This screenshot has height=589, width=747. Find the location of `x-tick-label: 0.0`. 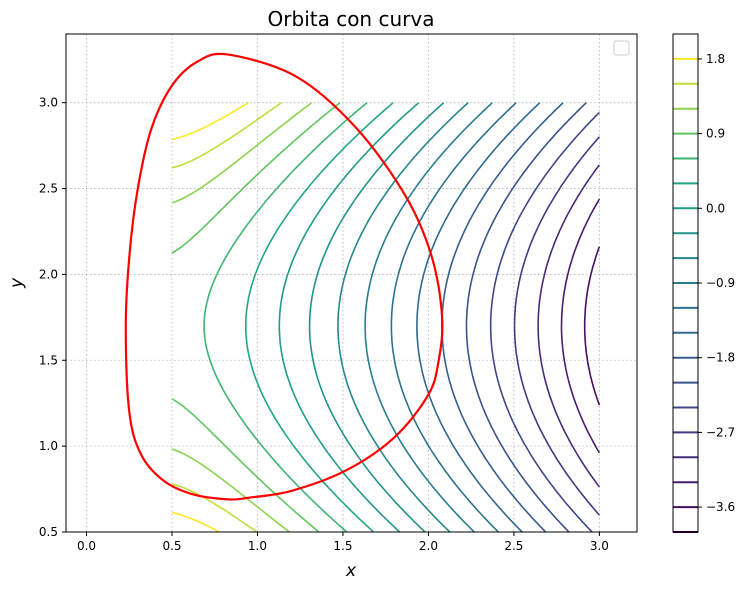

x-tick-label: 0.0 is located at coordinates (86, 546).